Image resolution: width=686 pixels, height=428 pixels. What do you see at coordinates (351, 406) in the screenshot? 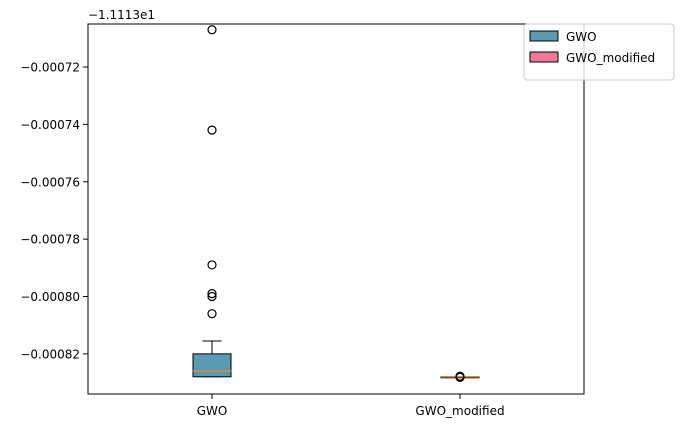
I see `x-axis: GWO GWO_modified` at bounding box center [351, 406].